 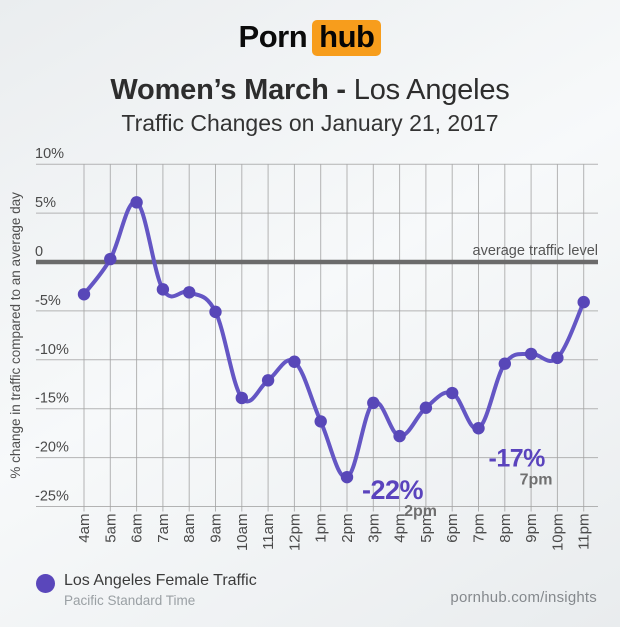 I want to click on y-tick-label: -20%, so click(x=52, y=448).